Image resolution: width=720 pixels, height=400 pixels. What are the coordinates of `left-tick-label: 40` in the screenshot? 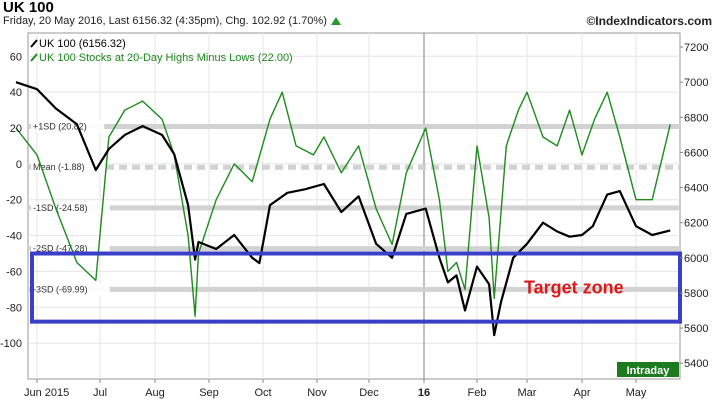 It's located at (16, 93).